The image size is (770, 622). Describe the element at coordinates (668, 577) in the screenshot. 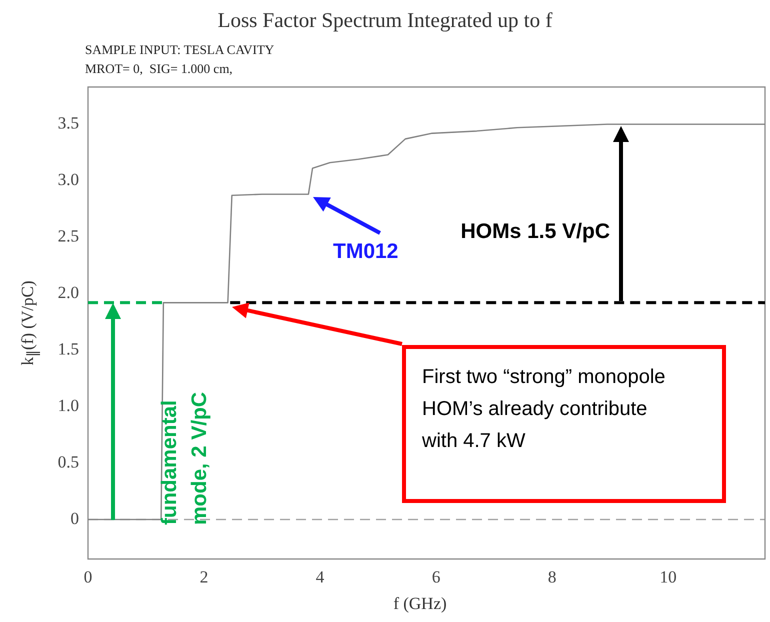

I see `x-tick-label: 10` at that location.